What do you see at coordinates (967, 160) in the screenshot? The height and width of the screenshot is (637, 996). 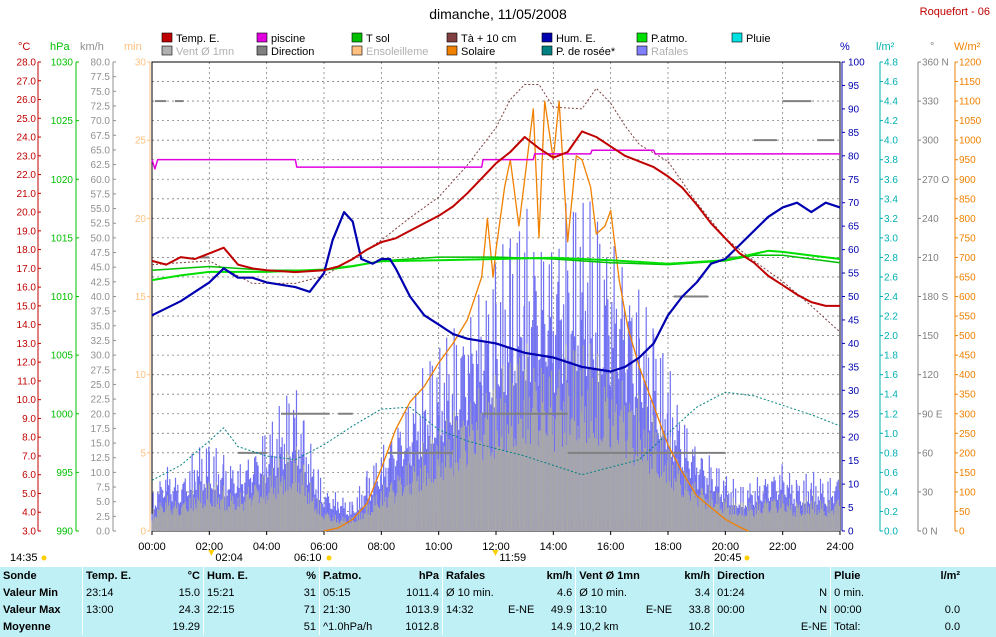 I see `solar-axis-tick-label: 950` at bounding box center [967, 160].